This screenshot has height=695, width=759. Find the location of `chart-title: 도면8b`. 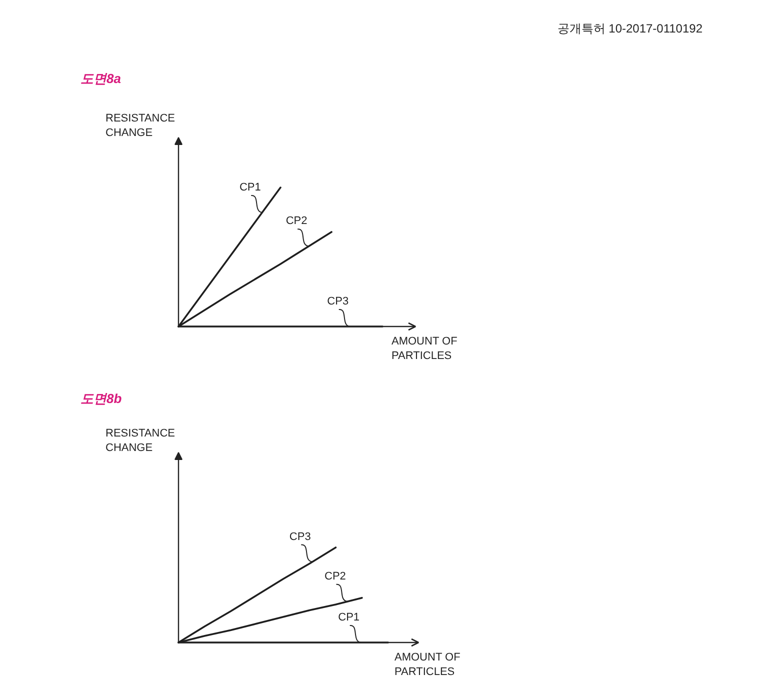

chart-title: 도면8b is located at coordinates (101, 398).